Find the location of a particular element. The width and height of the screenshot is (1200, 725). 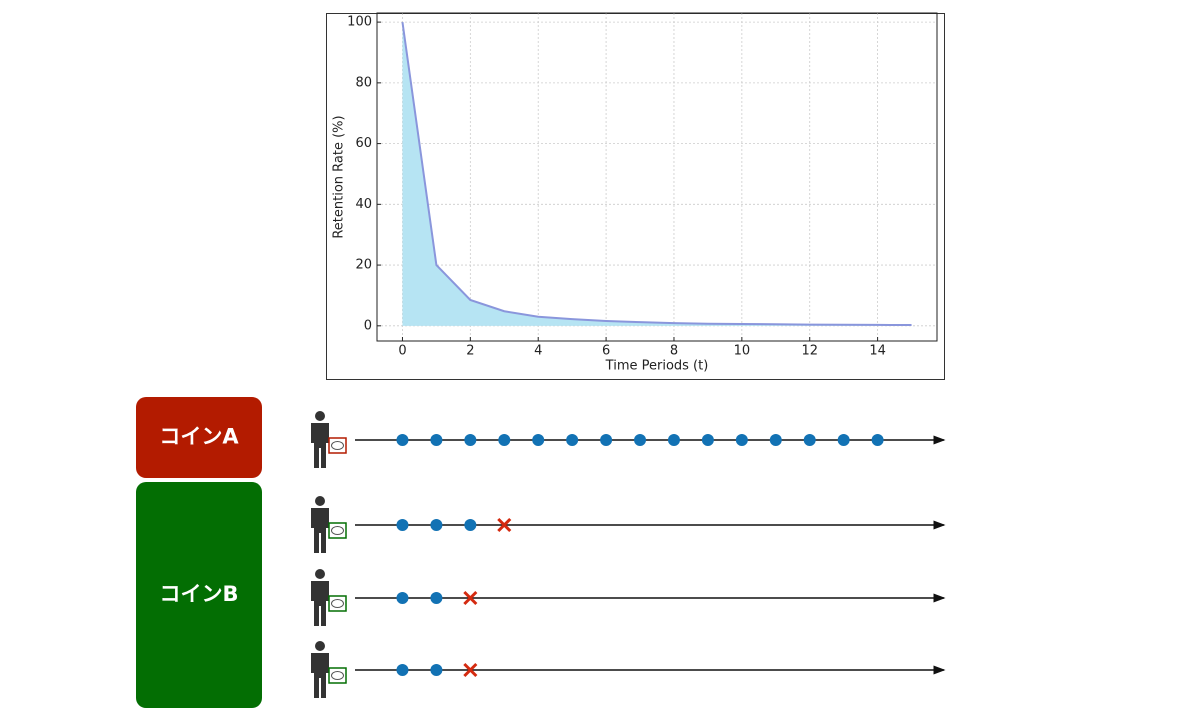

coin-label: コインB is located at coordinates (198, 594).